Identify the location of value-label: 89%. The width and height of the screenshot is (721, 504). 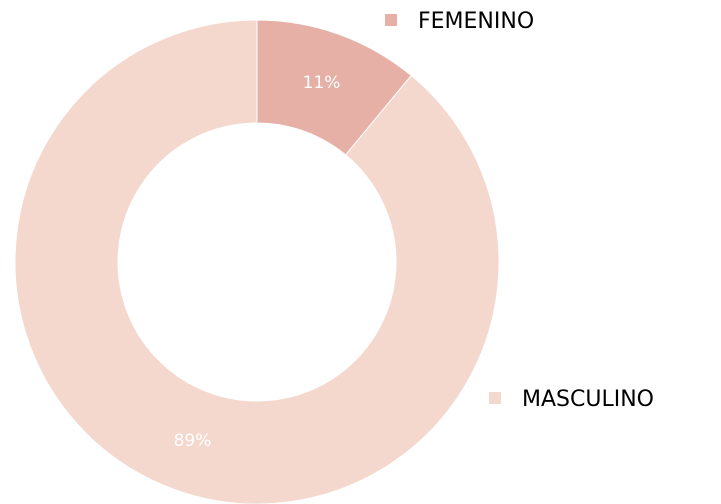
(193, 441).